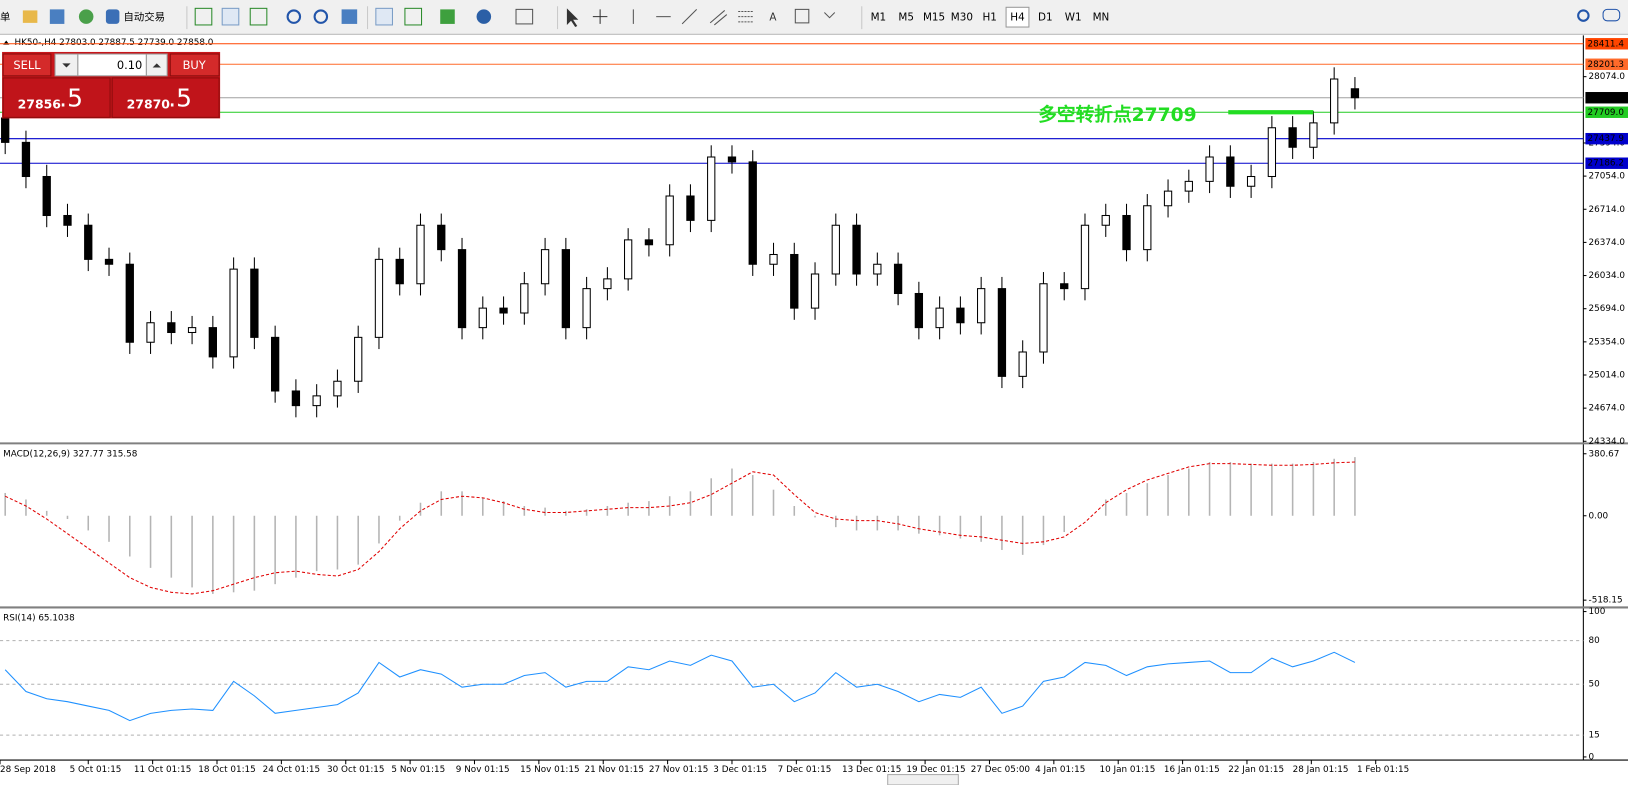  What do you see at coordinates (962, 18) in the screenshot?
I see `timeframe-button: M30` at bounding box center [962, 18].